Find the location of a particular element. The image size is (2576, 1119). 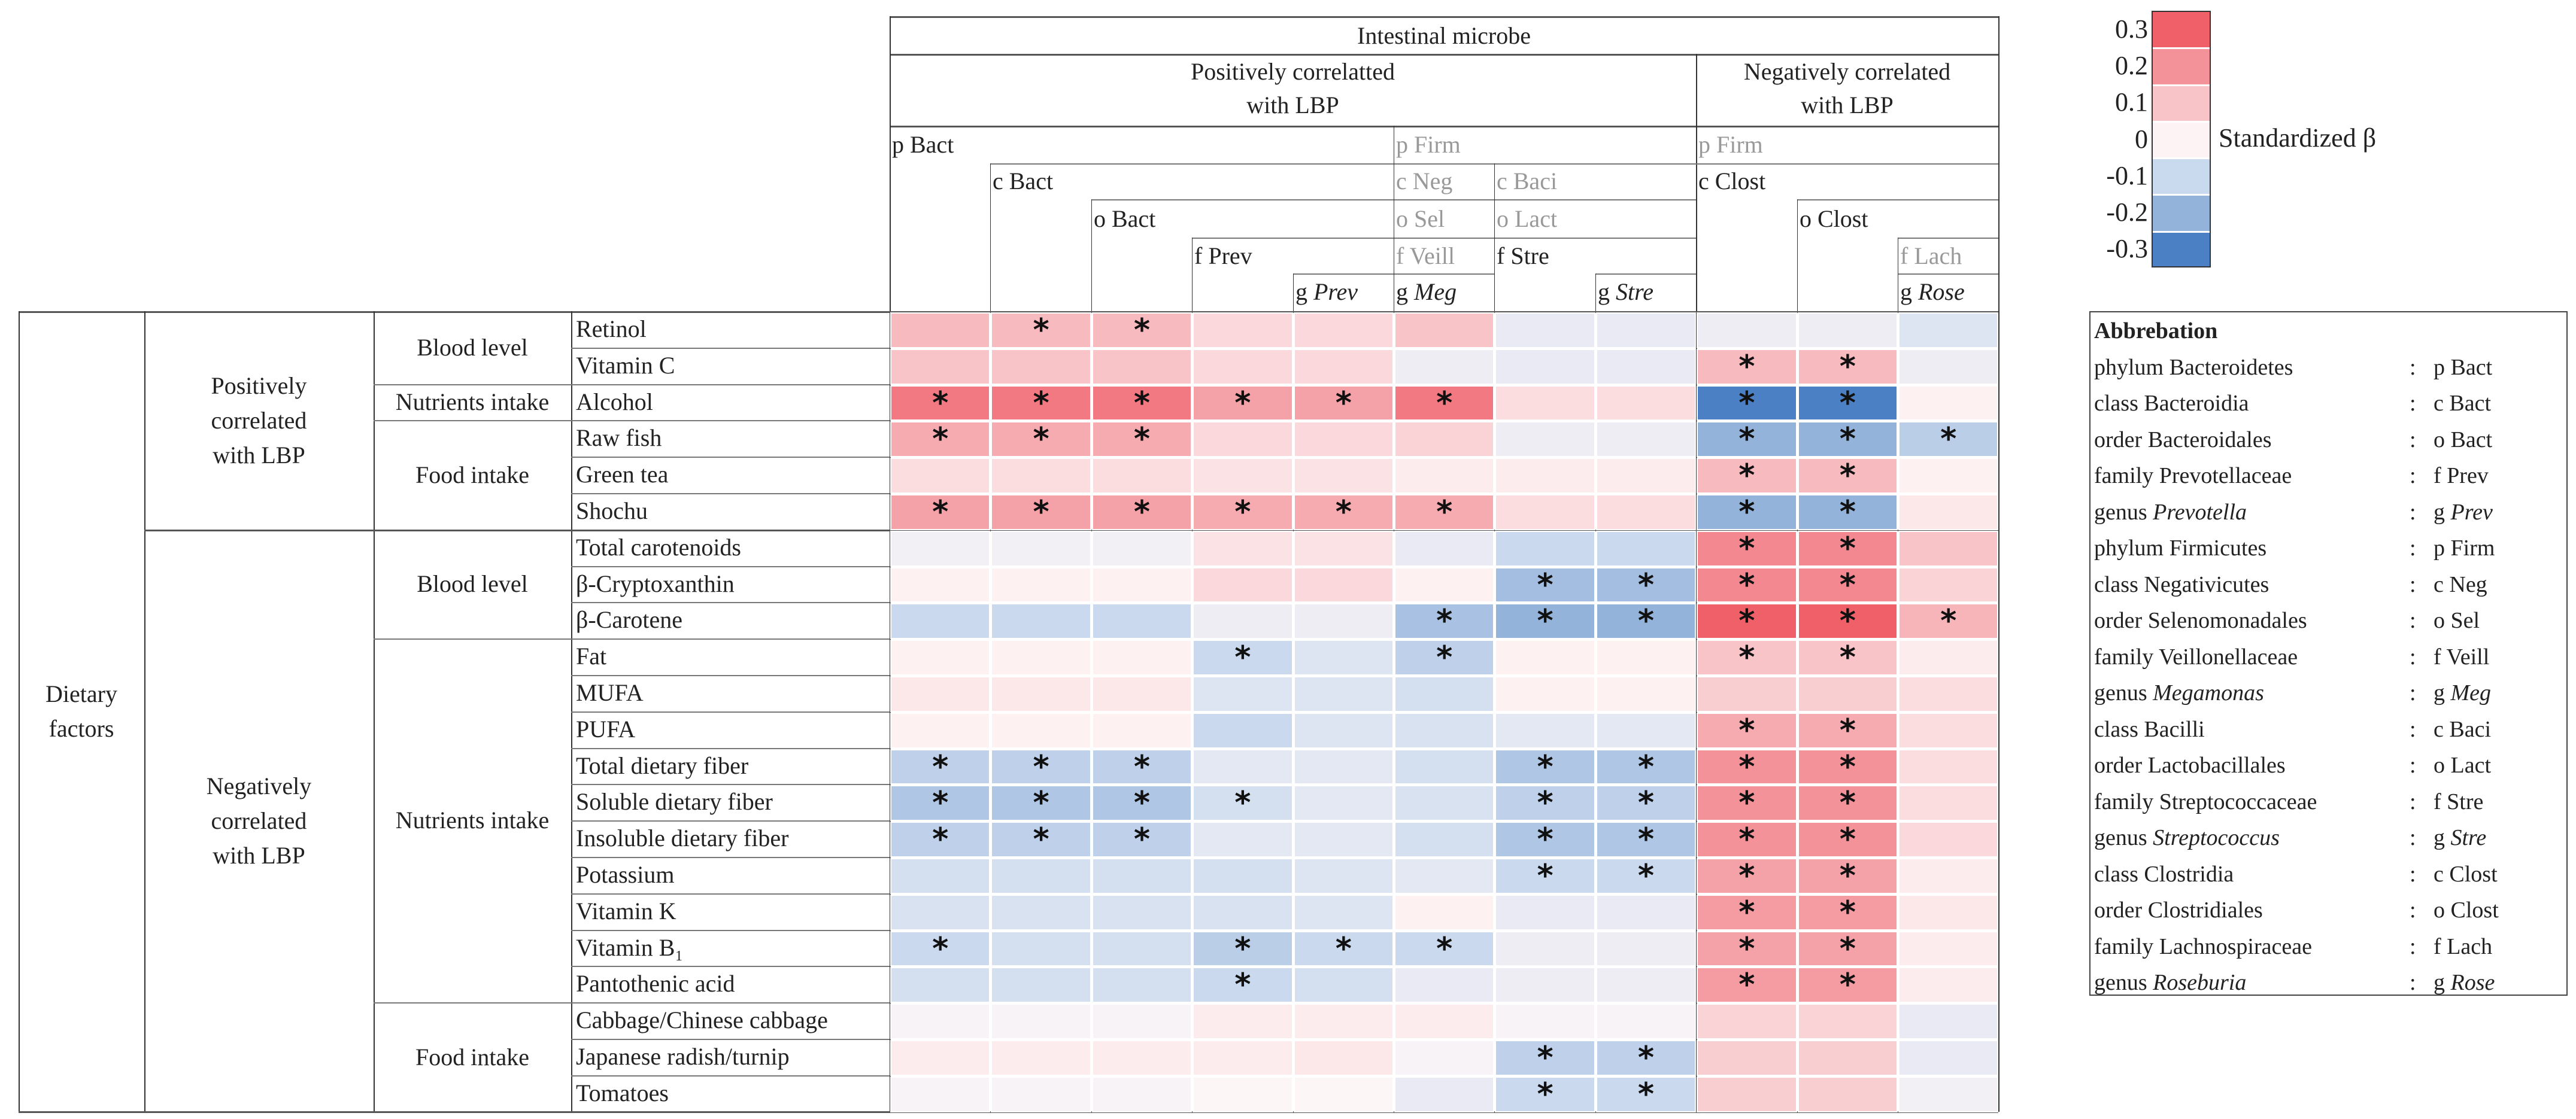

abbreviation-short: f Lach is located at coordinates (2463, 946).